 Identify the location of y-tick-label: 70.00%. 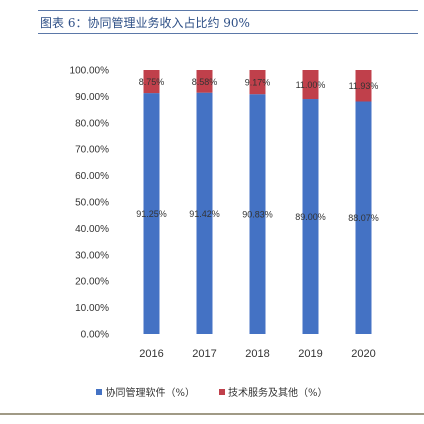
(92, 150).